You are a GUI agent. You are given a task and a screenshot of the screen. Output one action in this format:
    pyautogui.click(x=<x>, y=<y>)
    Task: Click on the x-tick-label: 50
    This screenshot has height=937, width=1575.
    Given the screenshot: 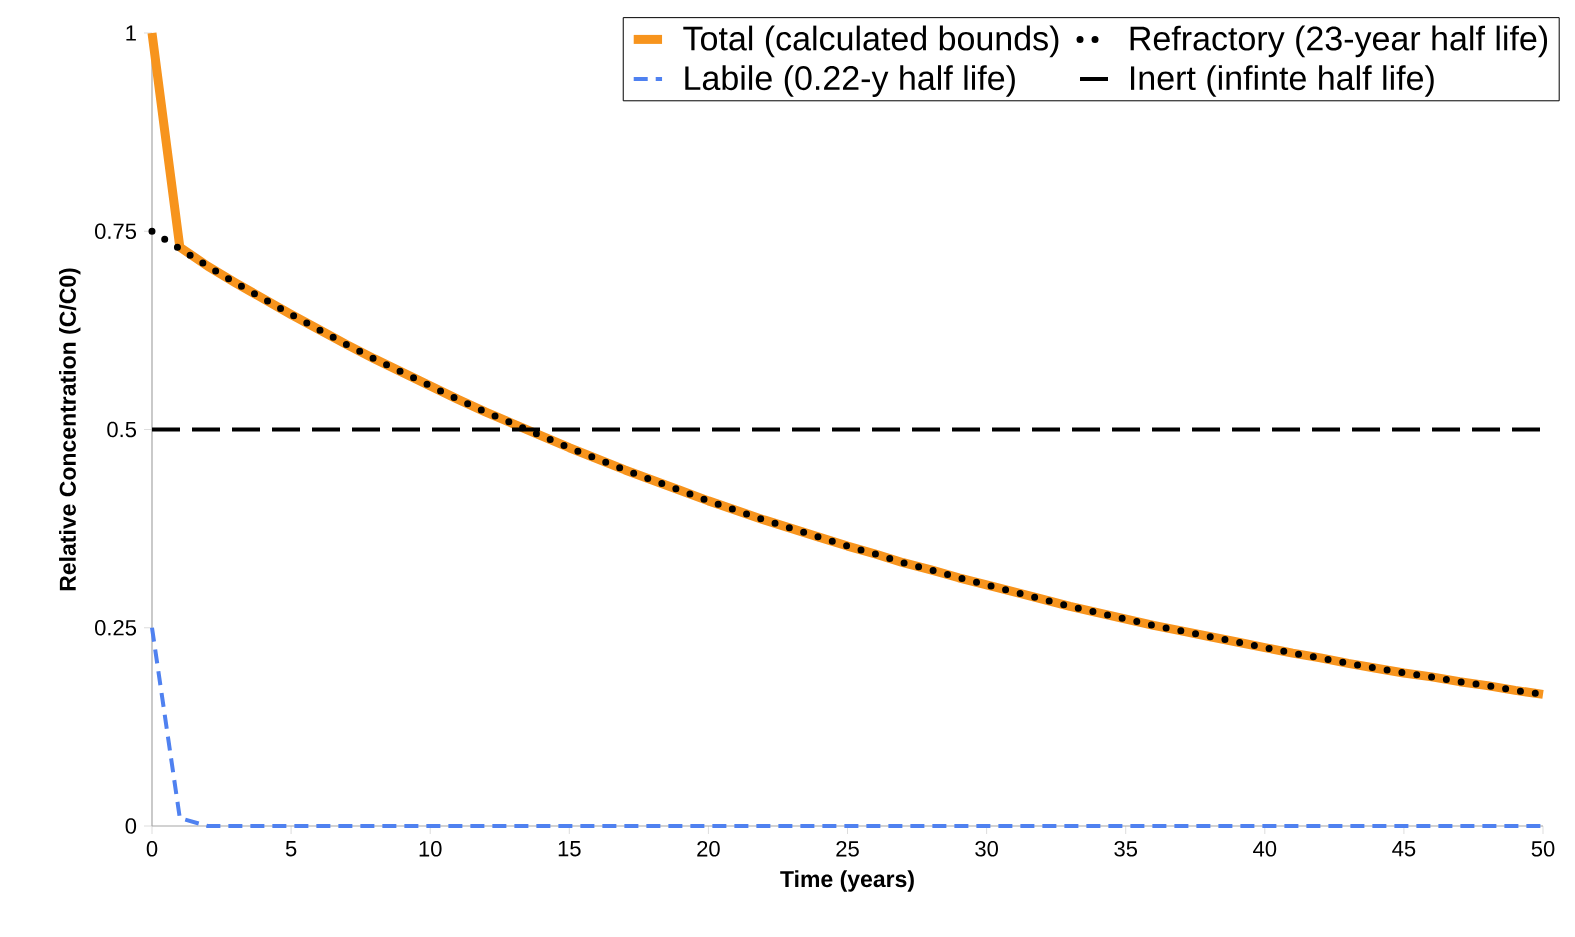 What is the action you would take?
    pyautogui.click(x=1543, y=849)
    